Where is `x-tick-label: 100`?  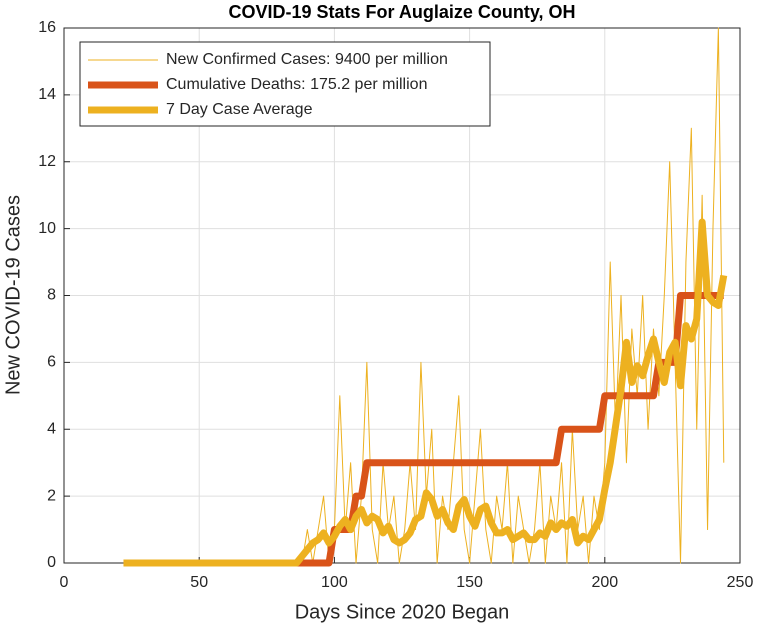 x-tick-label: 100 is located at coordinates (334, 582).